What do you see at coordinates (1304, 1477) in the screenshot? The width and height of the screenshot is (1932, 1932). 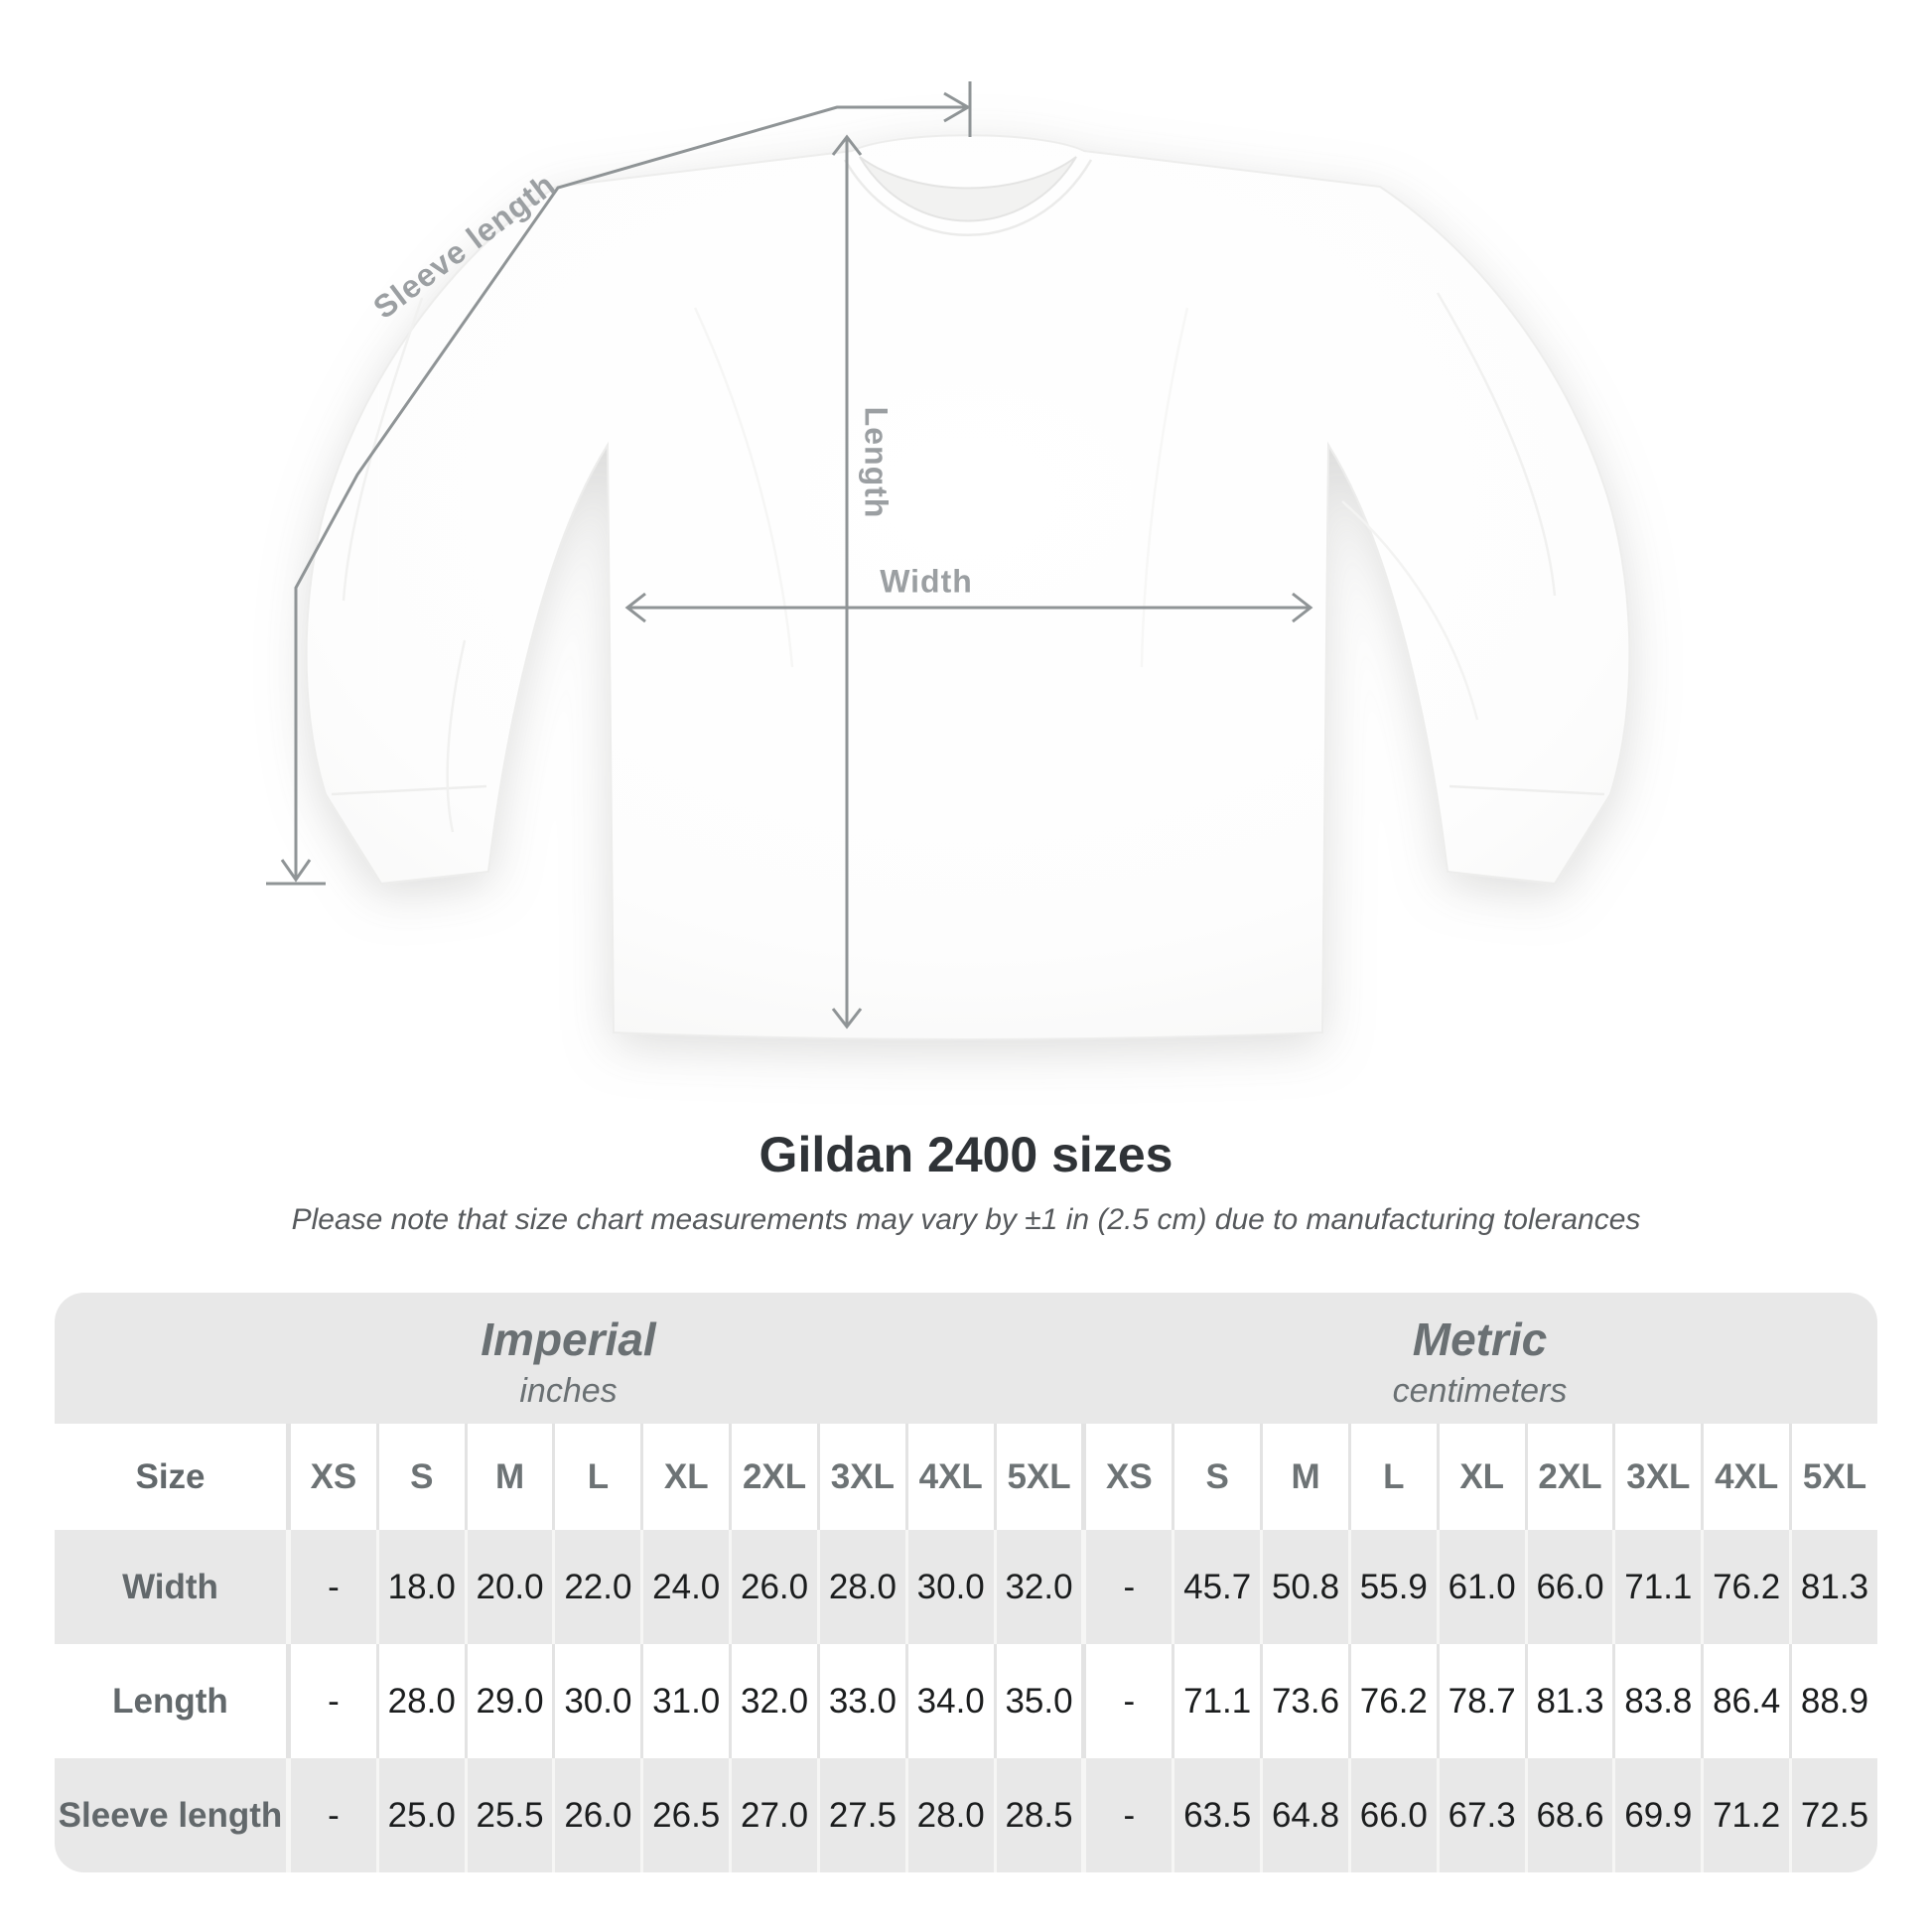 I see `column-header-m-metric: M` at bounding box center [1304, 1477].